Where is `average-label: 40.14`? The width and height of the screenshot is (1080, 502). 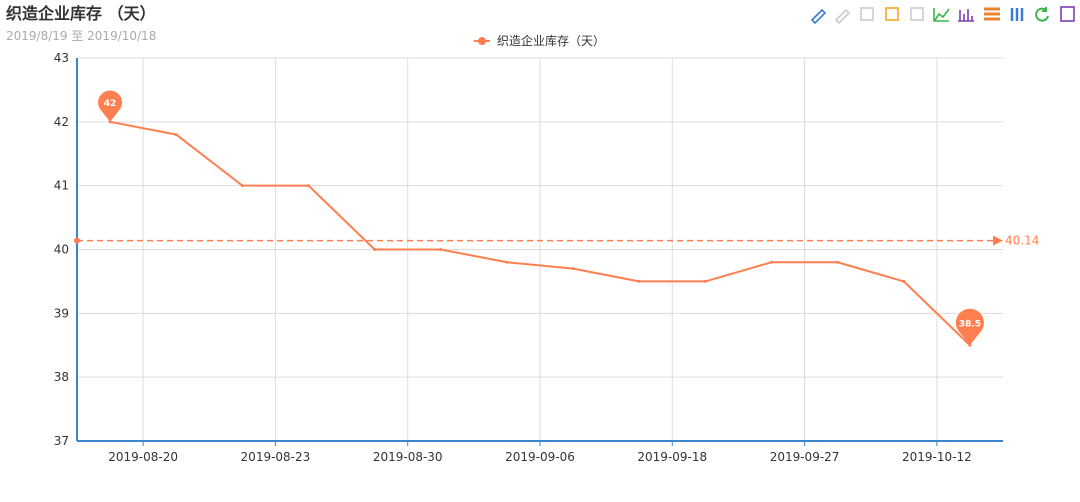 average-label: 40.14 is located at coordinates (1022, 241).